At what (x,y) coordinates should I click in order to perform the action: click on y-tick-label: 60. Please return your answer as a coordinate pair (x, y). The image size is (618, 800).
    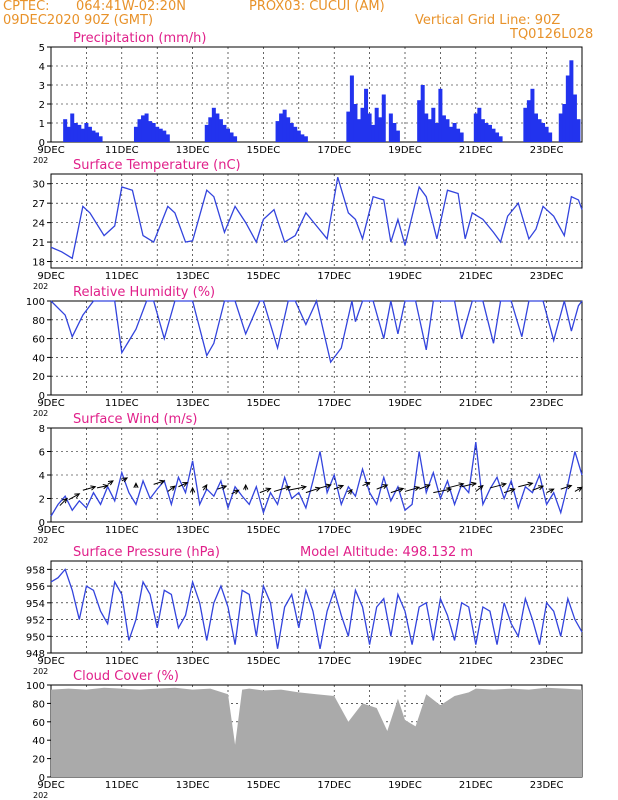
    Looking at the image, I should click on (38, 340).